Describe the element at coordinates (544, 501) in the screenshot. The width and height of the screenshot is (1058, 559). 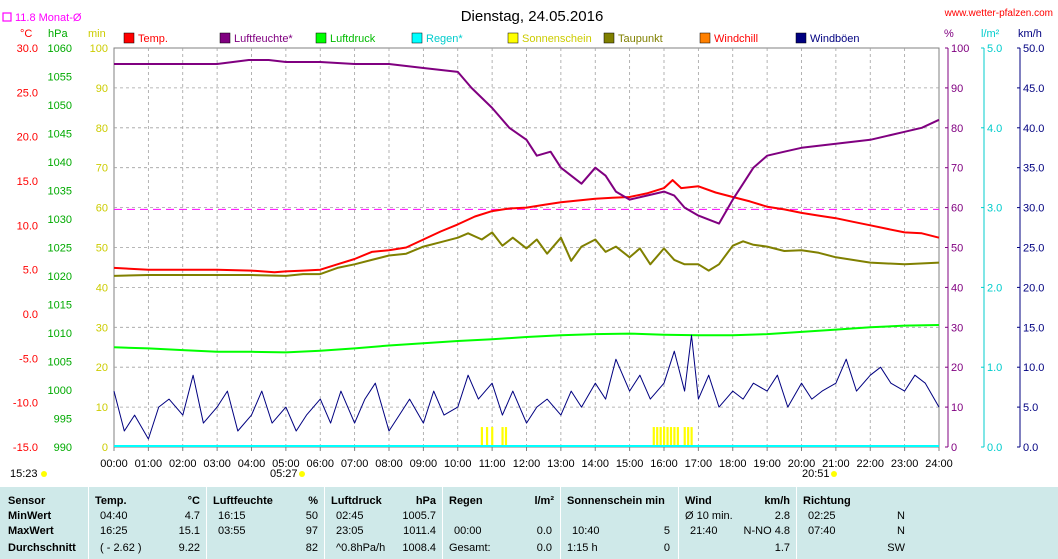
I see `stats-header-rain-unit: l/m²` at that location.